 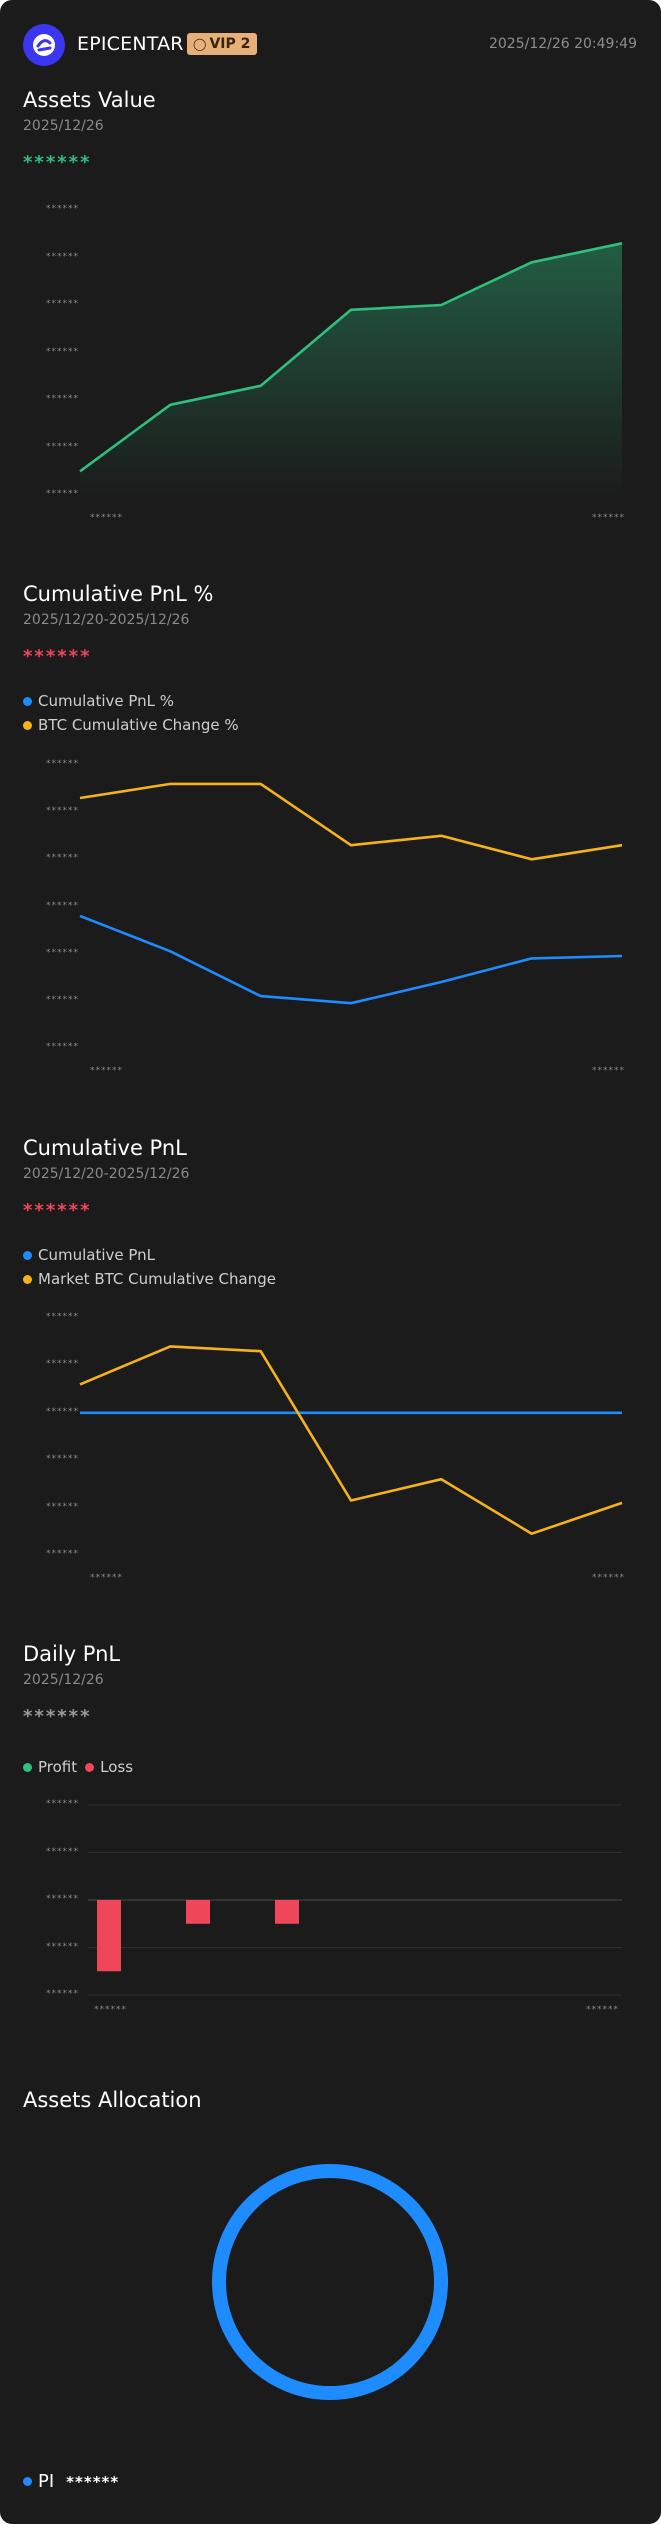 I want to click on vip-badge: ◯ VIP 2, so click(x=222, y=44).